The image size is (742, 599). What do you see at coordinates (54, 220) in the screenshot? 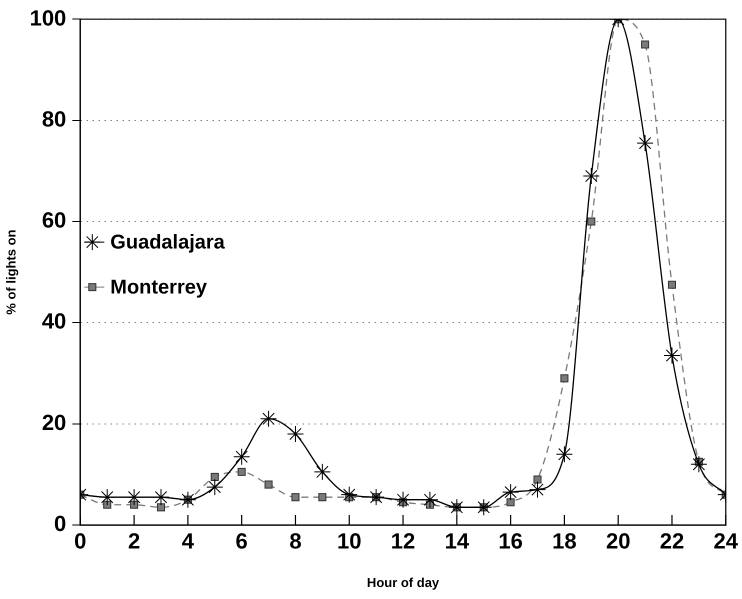
I see `y-tick-label: 60` at bounding box center [54, 220].